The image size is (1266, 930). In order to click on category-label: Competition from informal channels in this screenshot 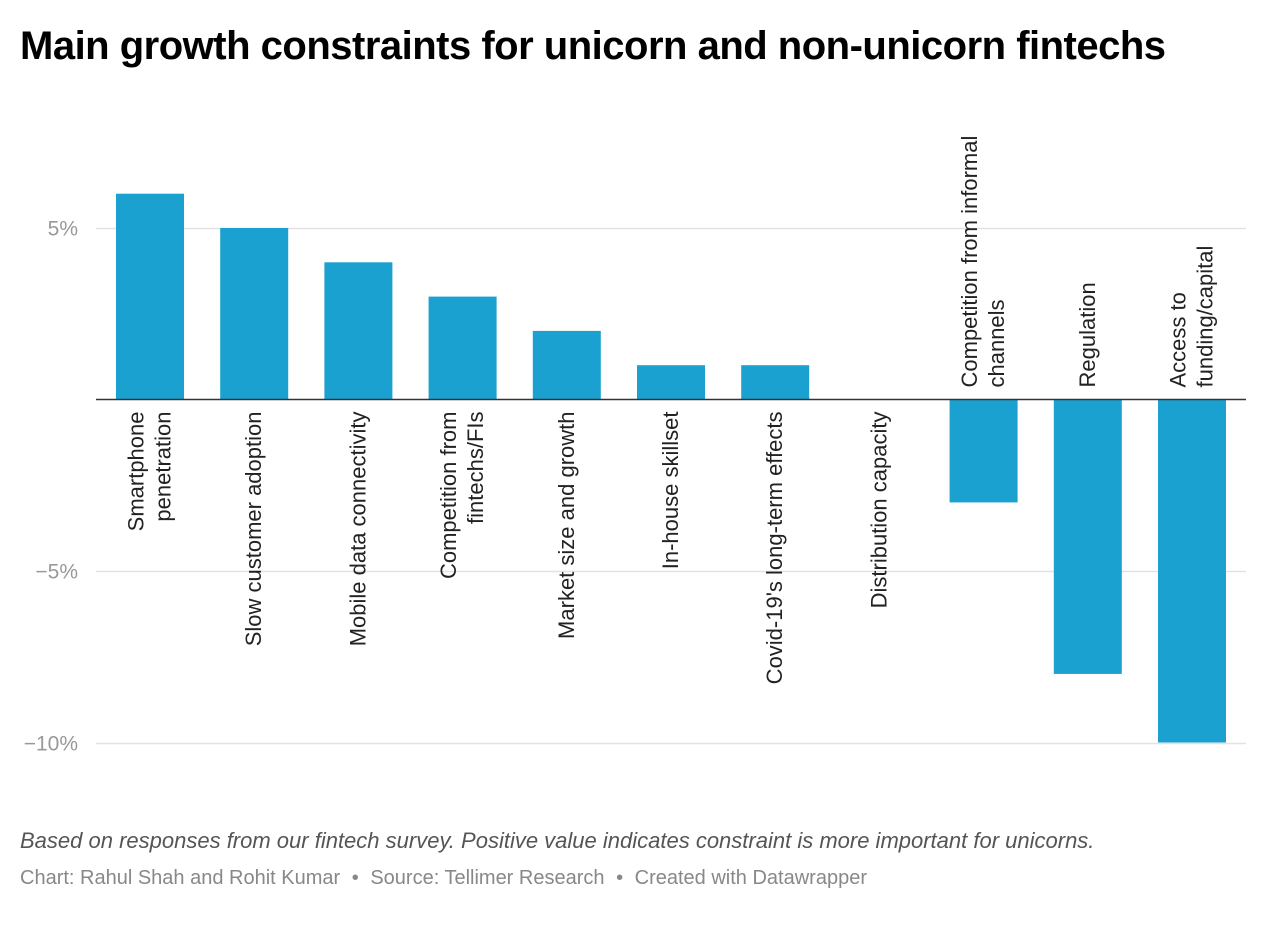, I will do `click(983, 262)`.